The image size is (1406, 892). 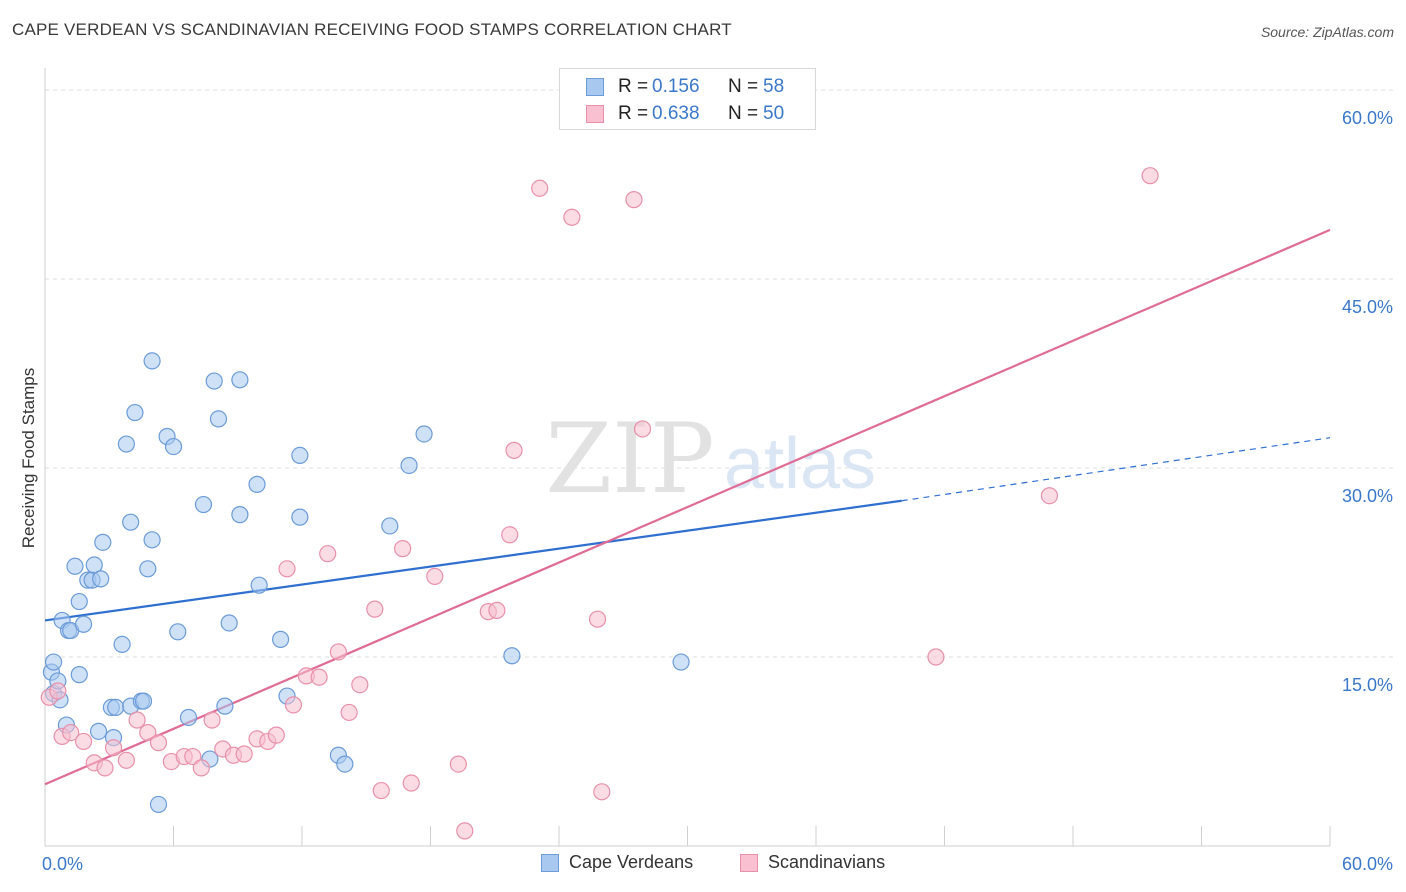 What do you see at coordinates (687, 99) in the screenshot?
I see `correlation-legend: R = 0.156 N = 58 R = 0.638 N = 50` at bounding box center [687, 99].